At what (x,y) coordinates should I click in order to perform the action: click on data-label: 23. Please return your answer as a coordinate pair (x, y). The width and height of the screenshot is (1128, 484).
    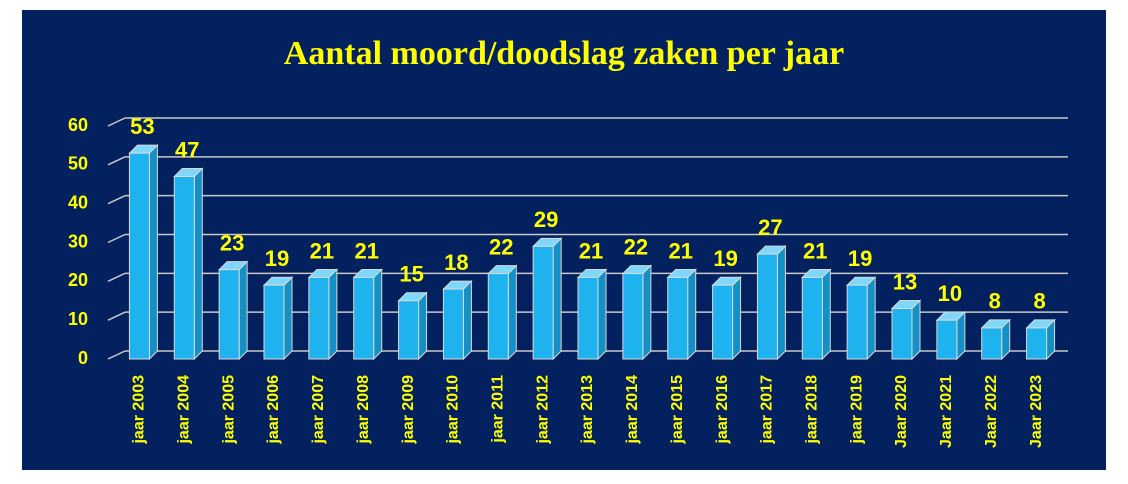
    Looking at the image, I should click on (232, 242).